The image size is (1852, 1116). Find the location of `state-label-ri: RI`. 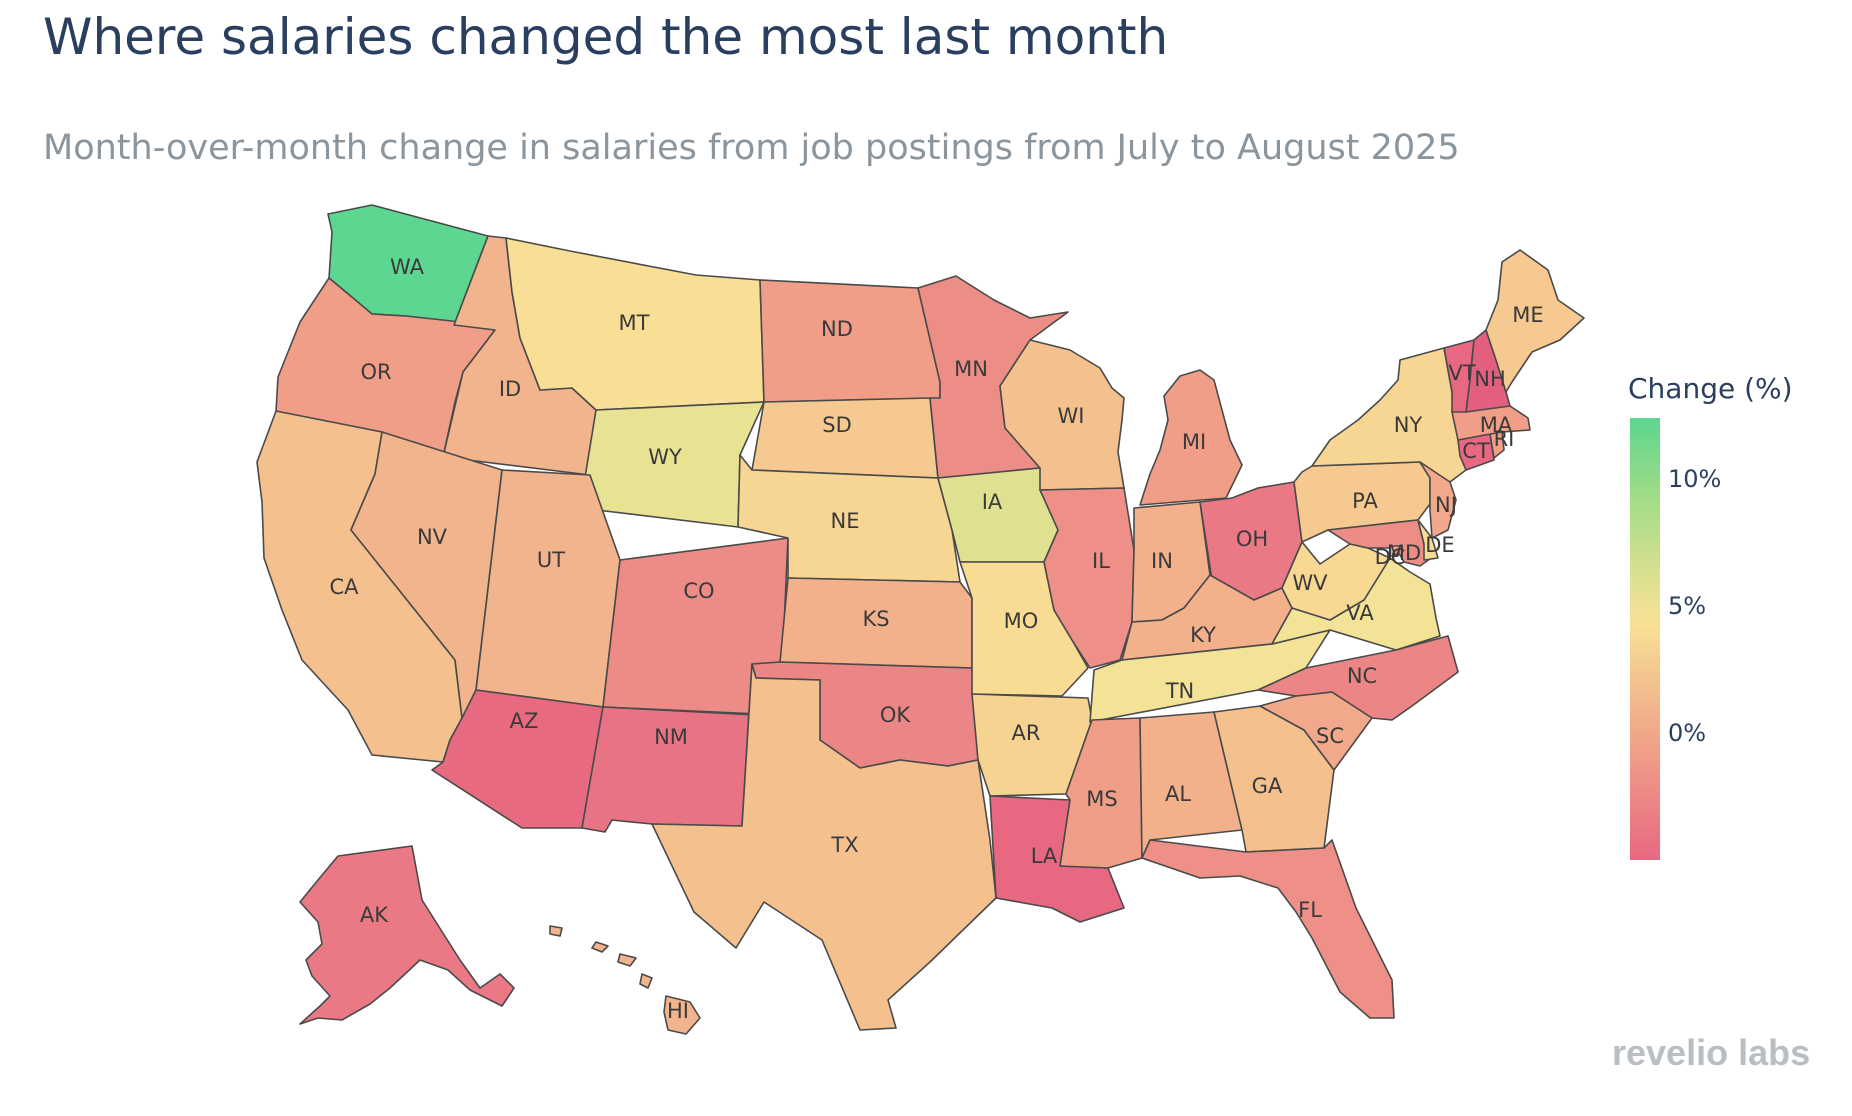

state-label-ri: RI is located at coordinates (1504, 439).